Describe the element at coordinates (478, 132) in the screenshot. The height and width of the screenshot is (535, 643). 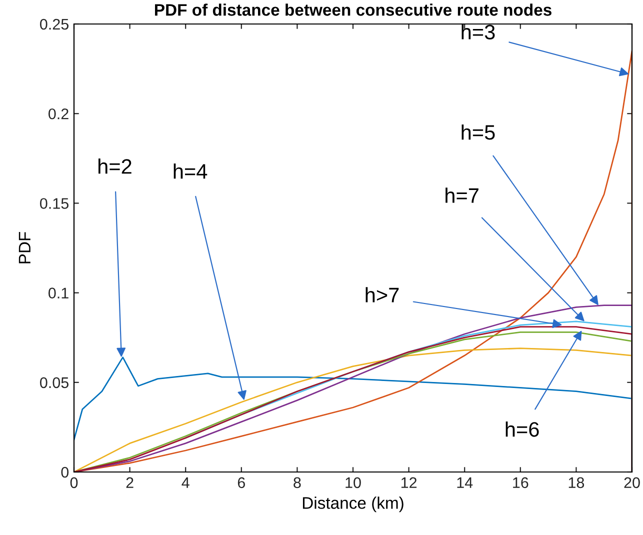
I see `annotation: h=5` at that location.